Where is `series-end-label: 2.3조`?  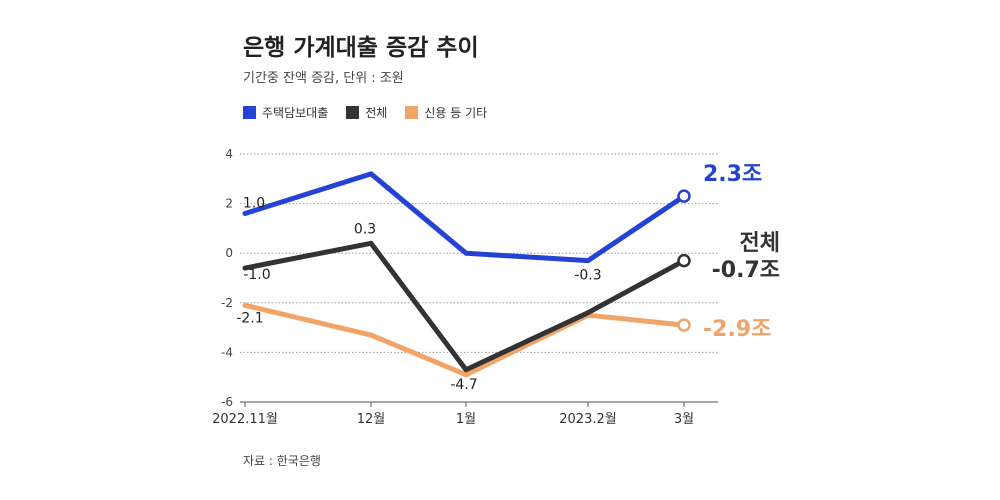
series-end-label: 2.3조 is located at coordinates (732, 174).